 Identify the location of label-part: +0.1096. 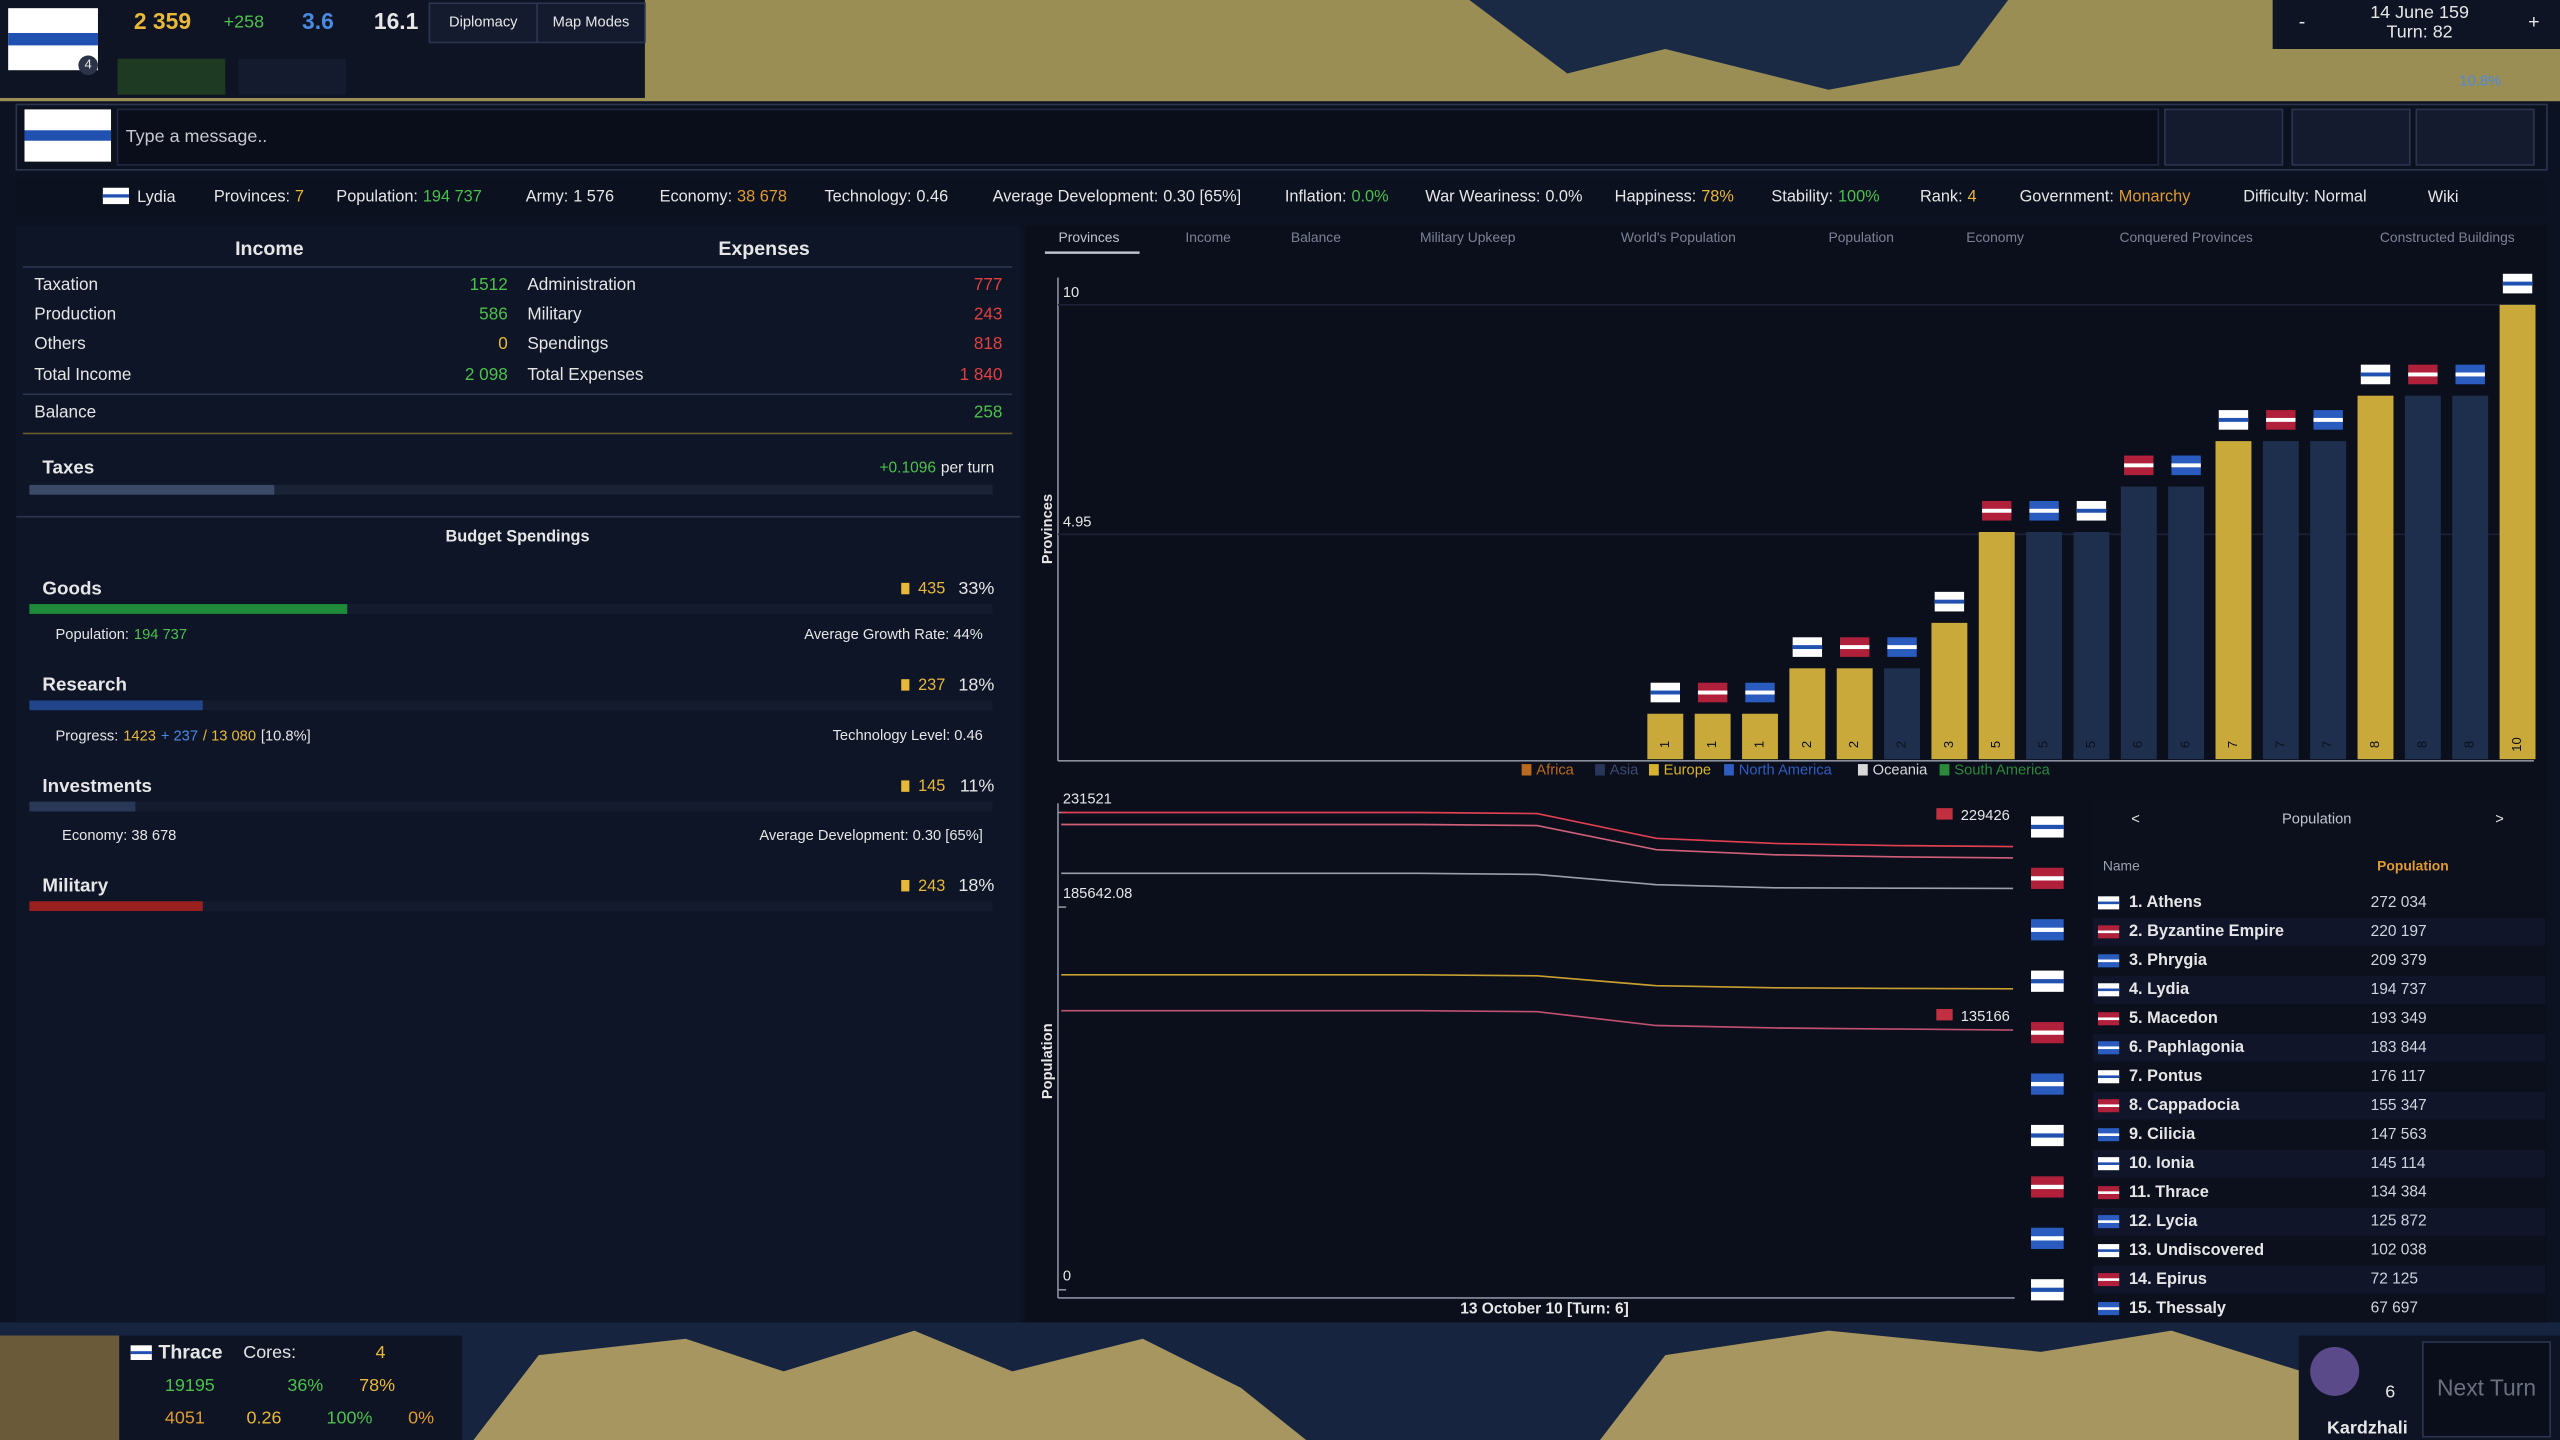
(907, 468).